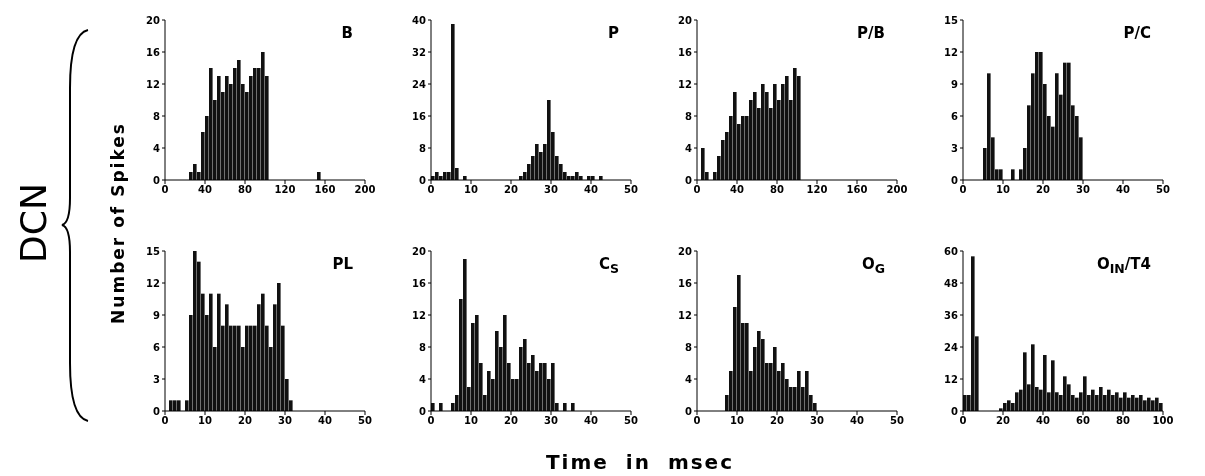  What do you see at coordinates (118, 223) in the screenshot?
I see `y-axis-title: Number of Spikes` at bounding box center [118, 223].